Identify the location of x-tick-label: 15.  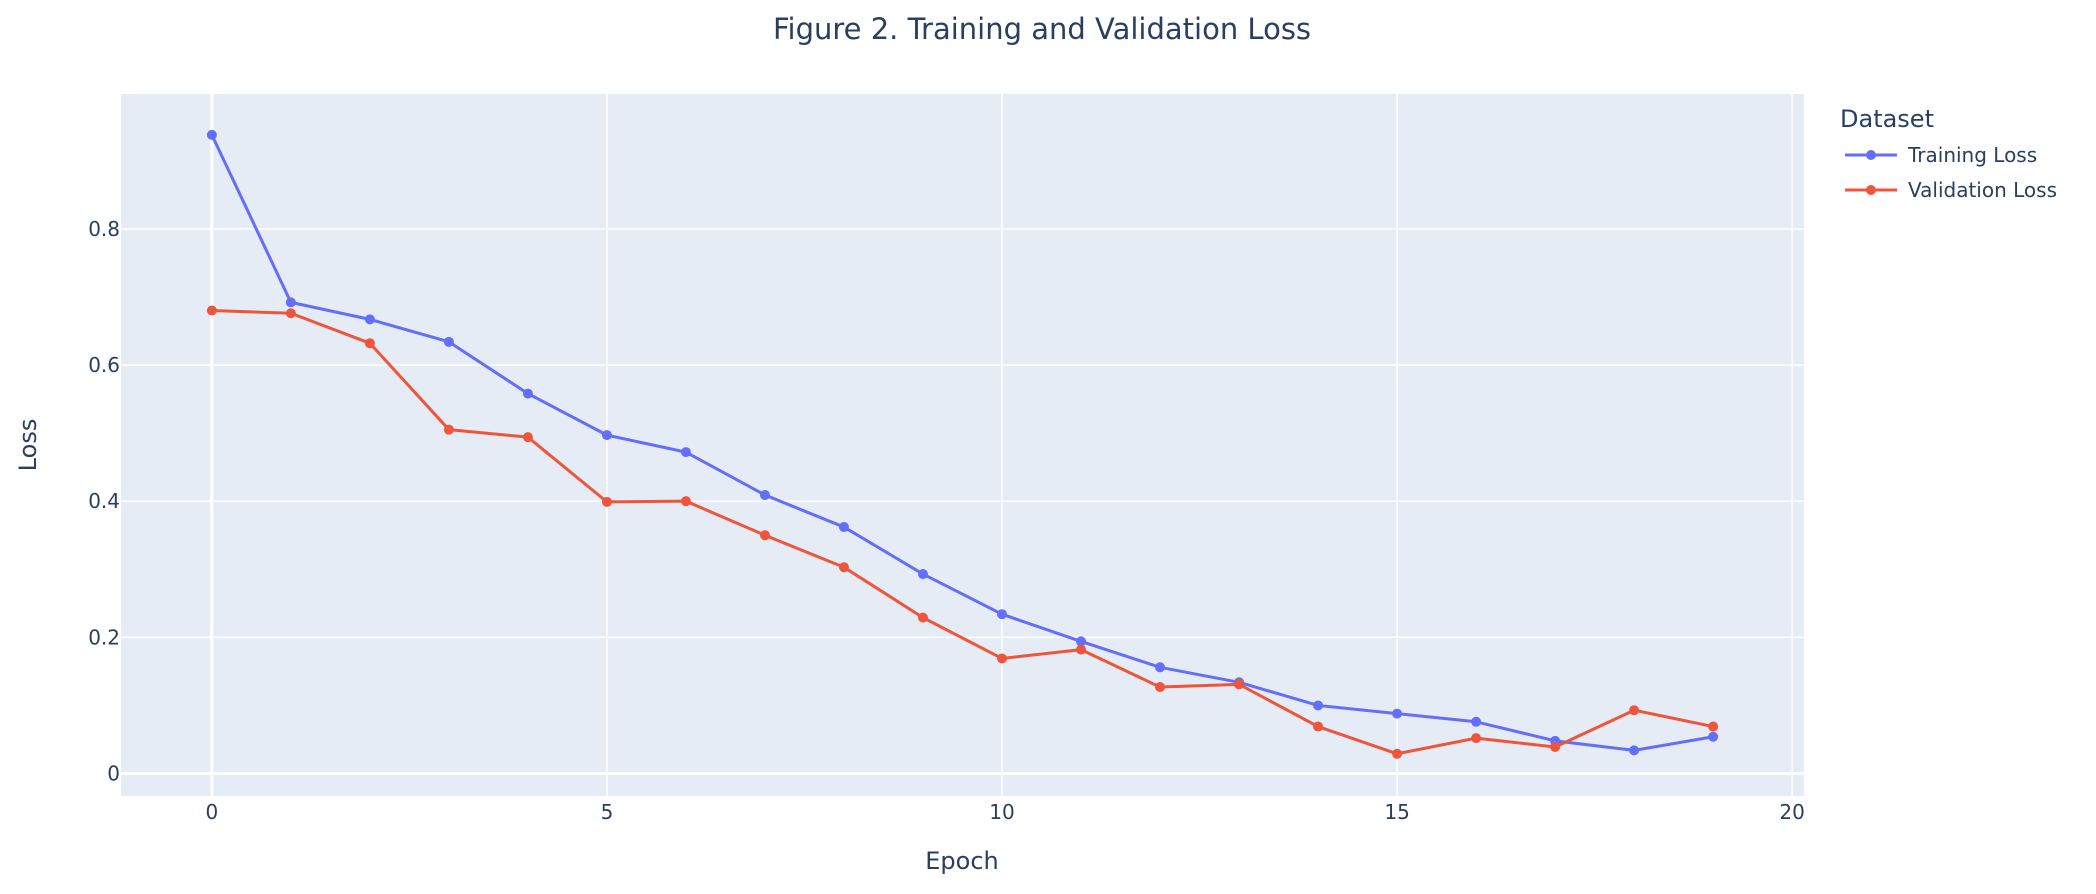
(1396, 812).